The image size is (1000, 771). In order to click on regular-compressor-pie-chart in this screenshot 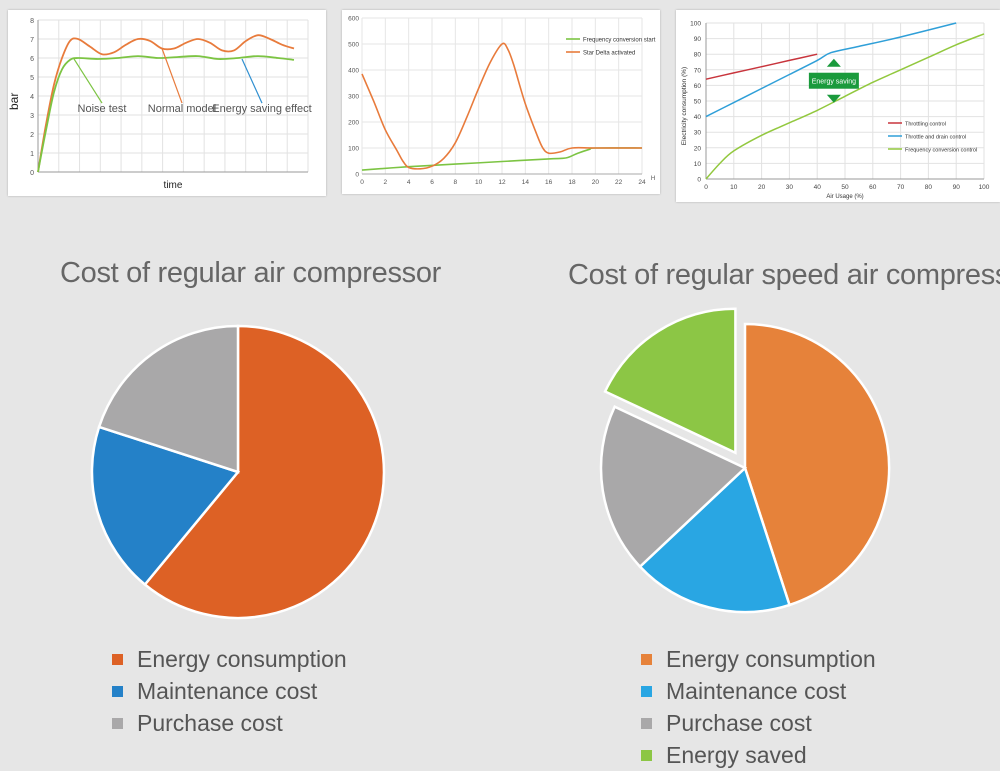, I will do `click(238, 472)`.